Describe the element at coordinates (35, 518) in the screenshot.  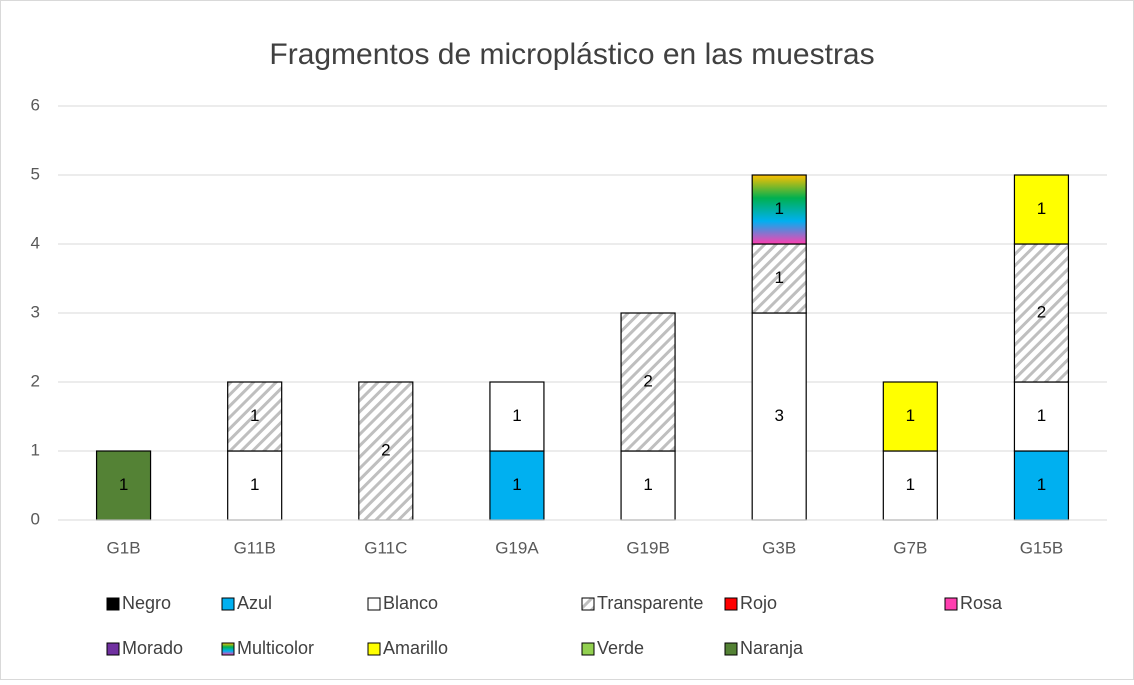
I see `y-tick-label: 0` at that location.